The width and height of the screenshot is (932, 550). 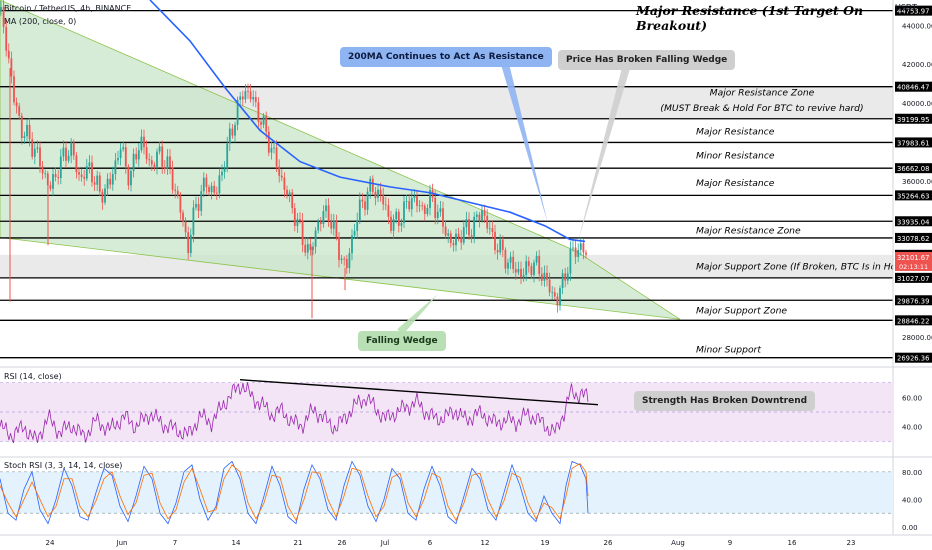 I want to click on wedge-break-callout-arrow, so click(x=604, y=154).